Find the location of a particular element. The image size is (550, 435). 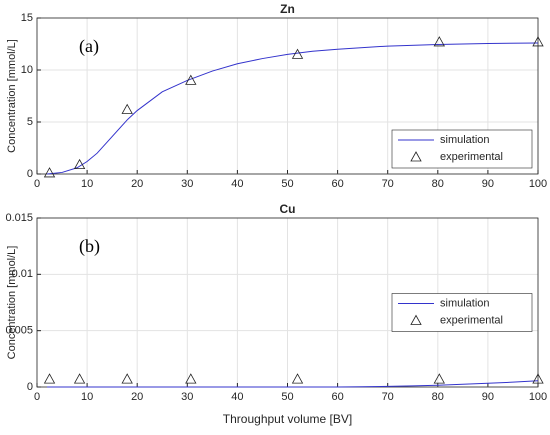

chart-title: Zn is located at coordinates (287, 9).